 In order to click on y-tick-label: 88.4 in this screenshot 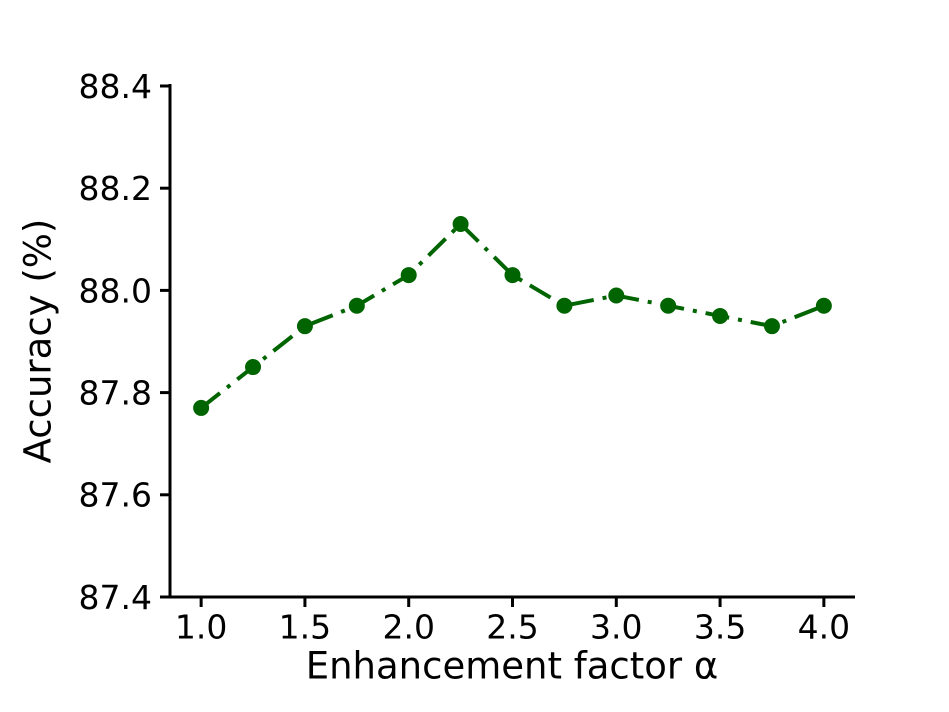, I will do `click(115, 86)`.